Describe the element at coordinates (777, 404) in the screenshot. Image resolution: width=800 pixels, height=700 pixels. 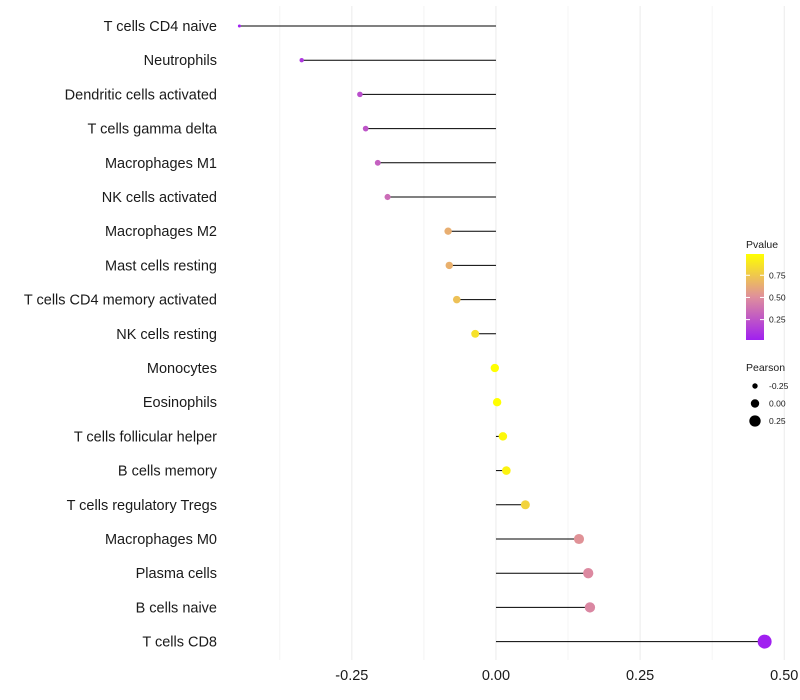
I see `size-legend-label: 0.00` at that location.